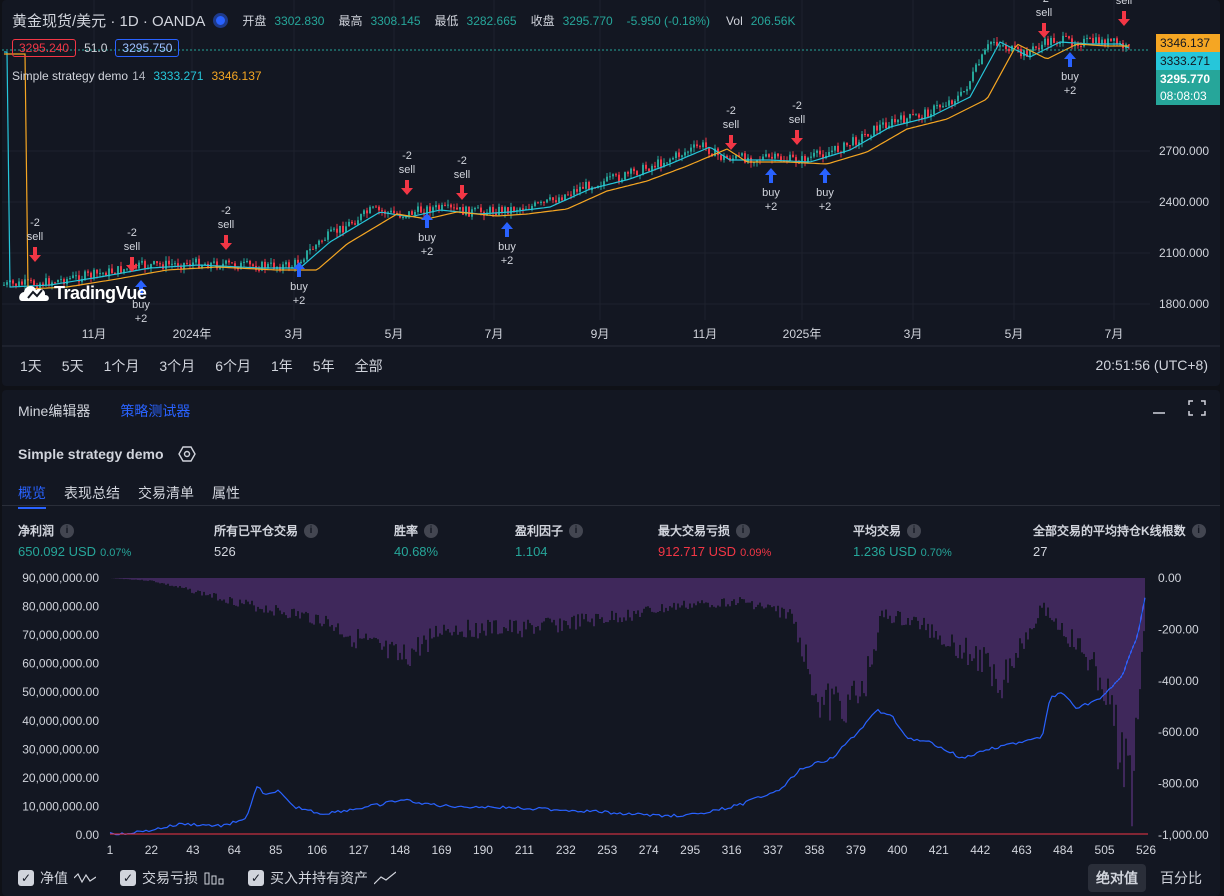 The height and width of the screenshot is (896, 1224). I want to click on range-all-button: 全部, so click(368, 366).